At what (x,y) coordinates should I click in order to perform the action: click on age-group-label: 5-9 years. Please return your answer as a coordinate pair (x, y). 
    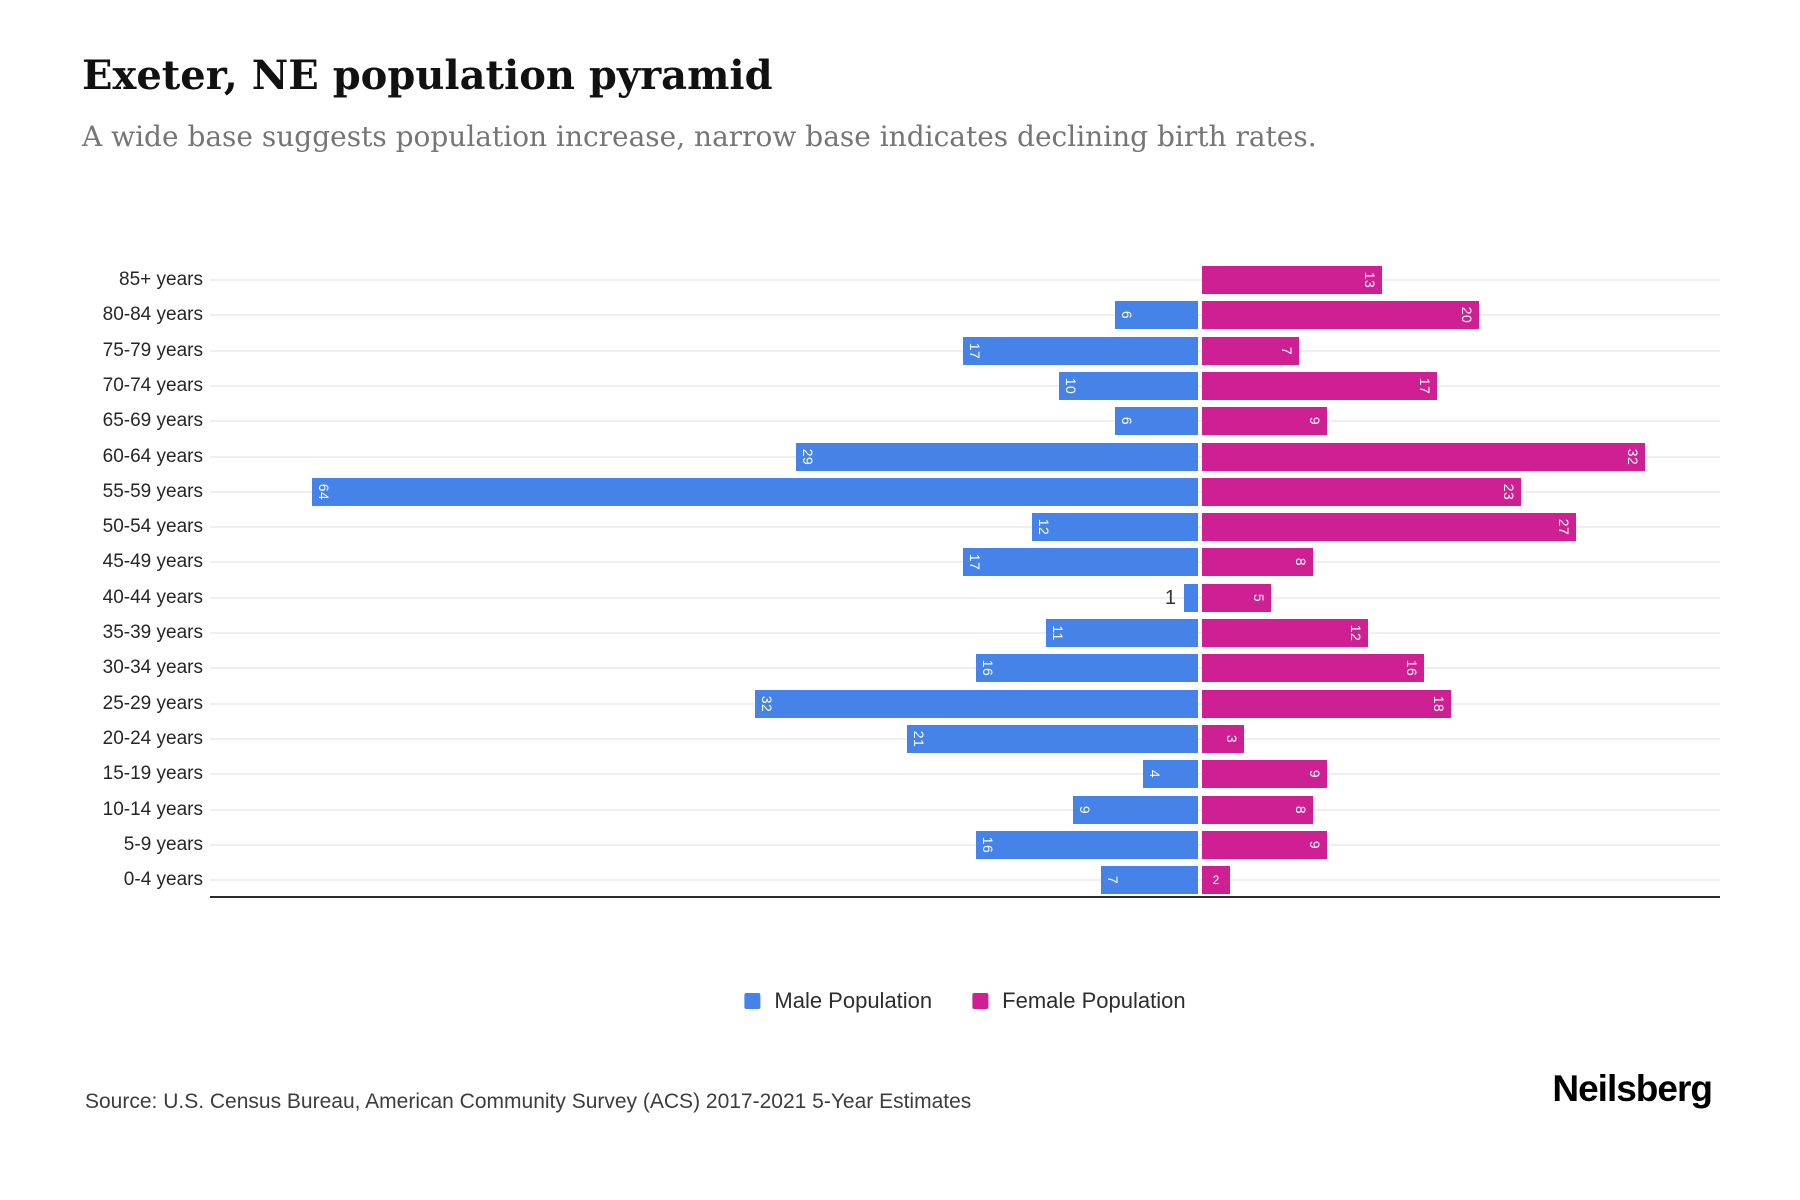
    Looking at the image, I should click on (163, 844).